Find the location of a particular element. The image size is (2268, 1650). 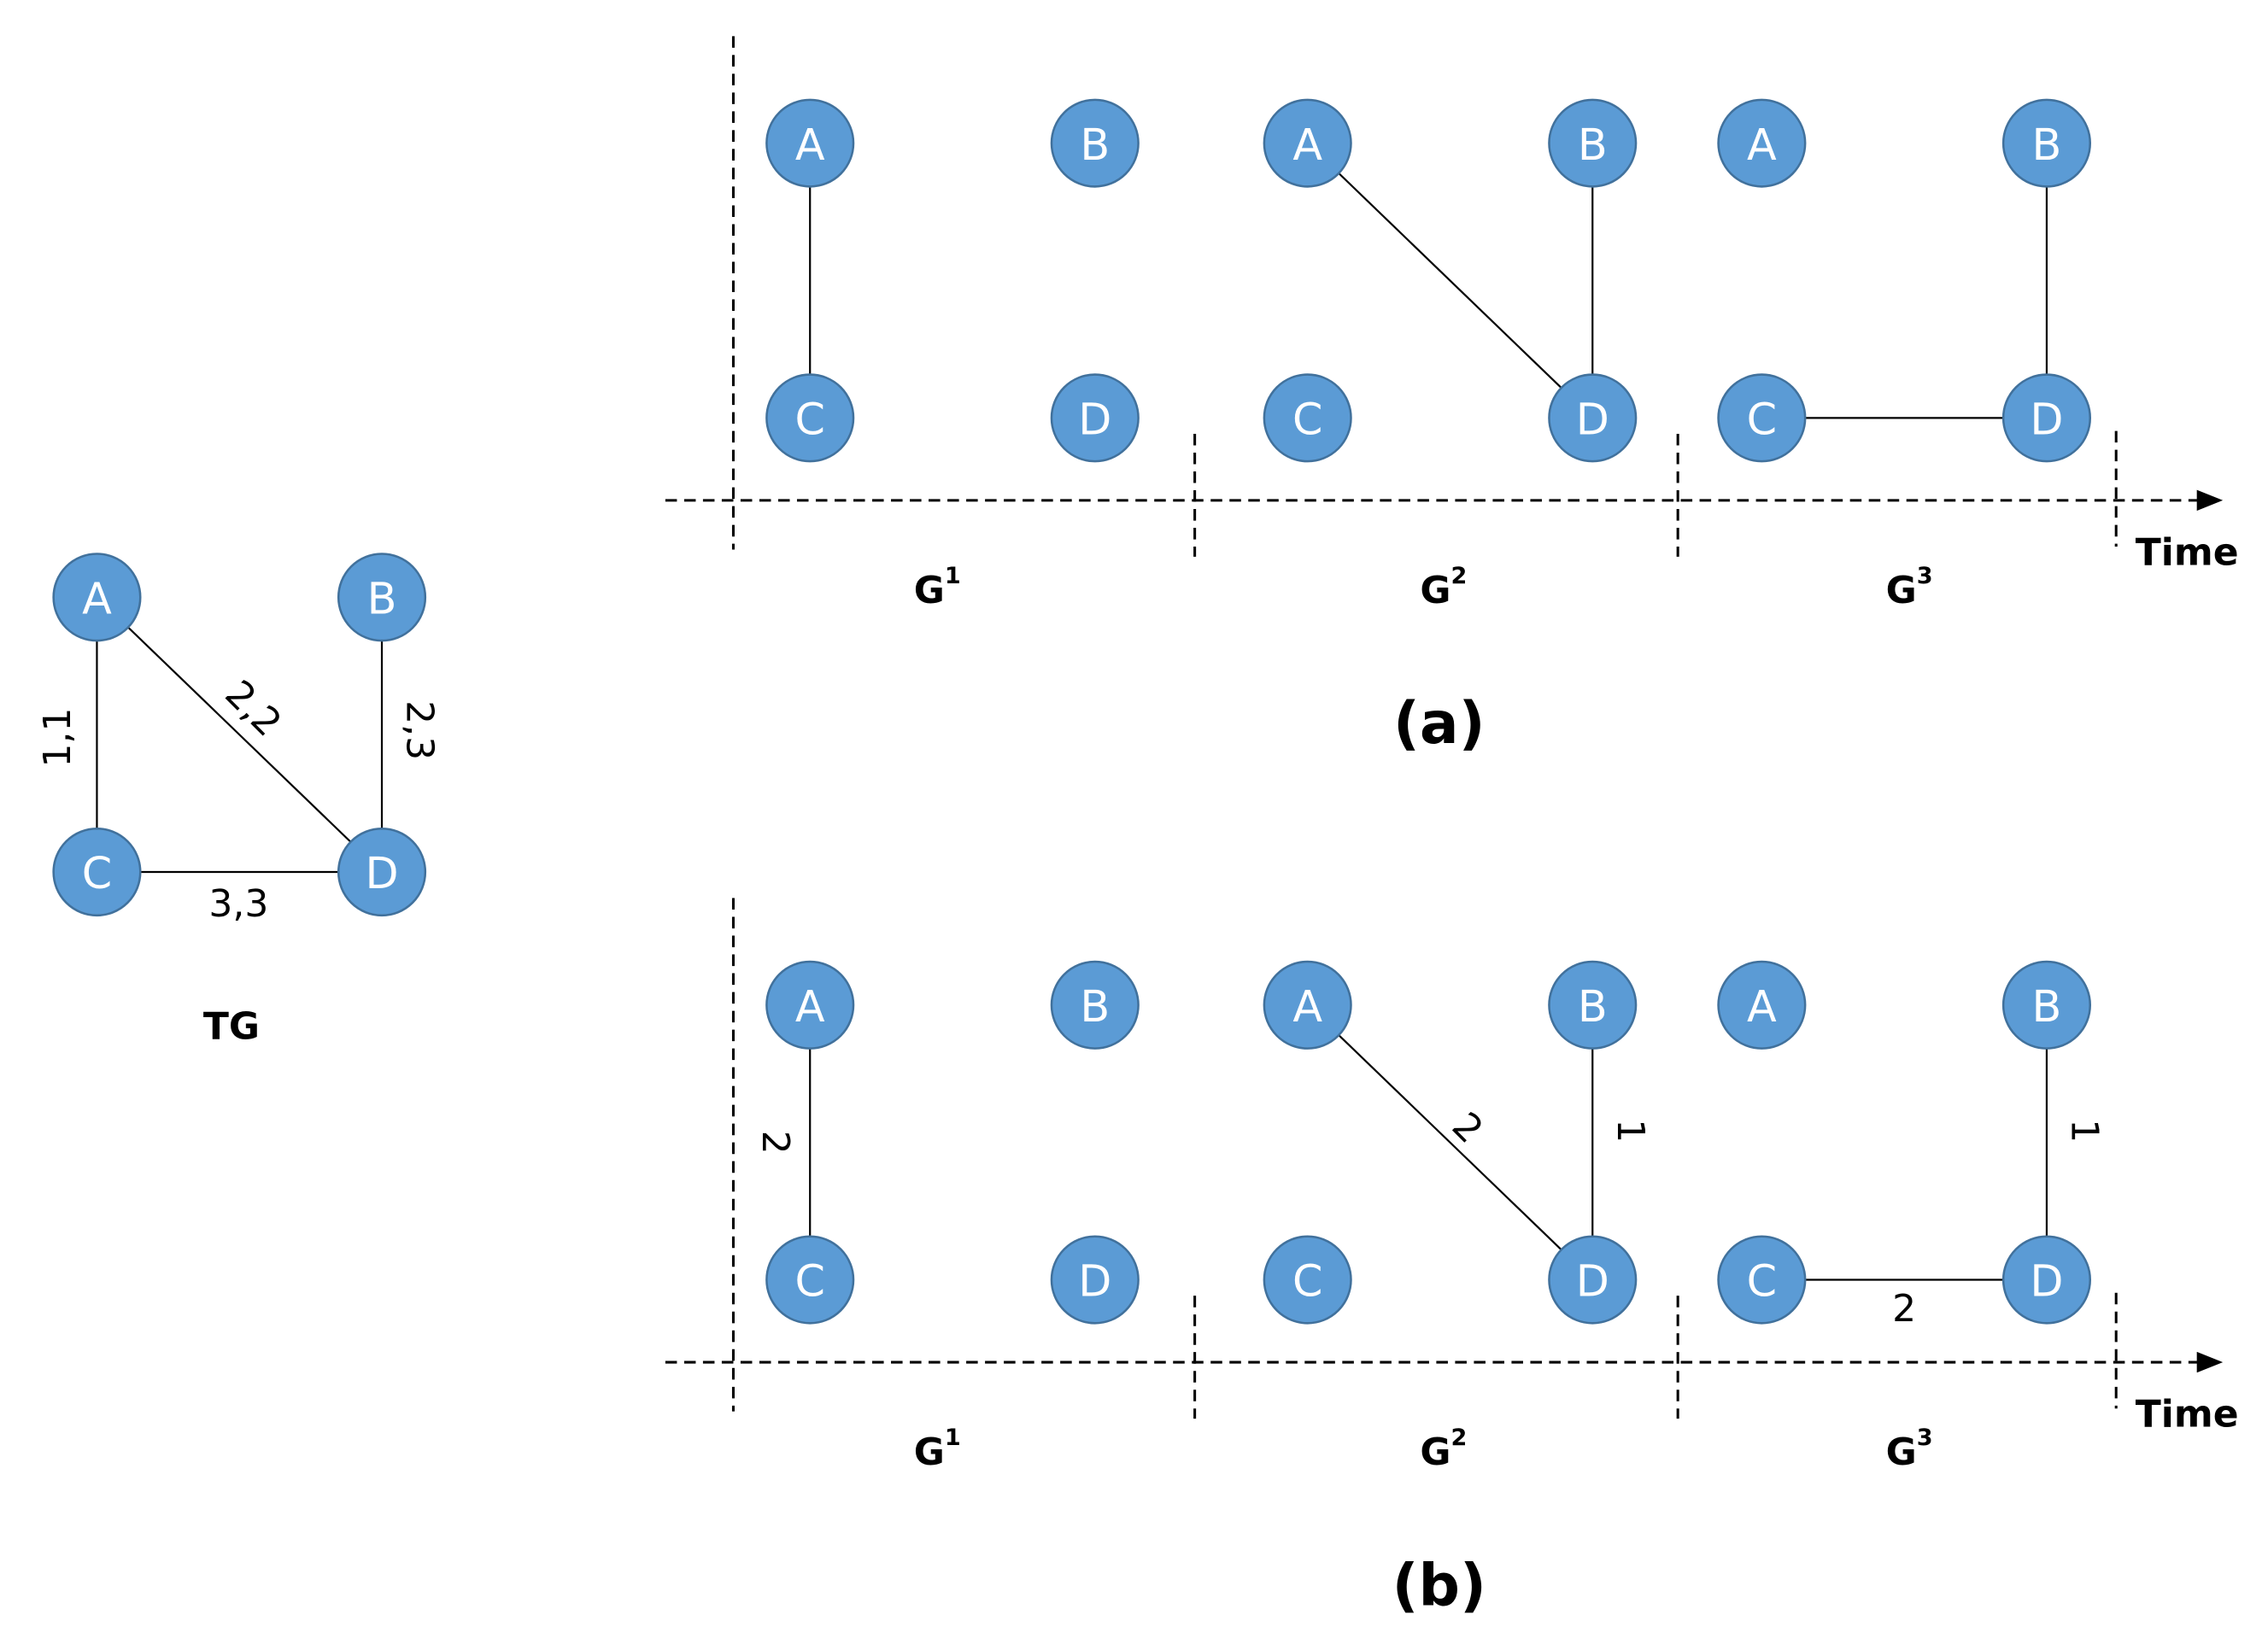

edge-label: 1,1 is located at coordinates (57, 738).